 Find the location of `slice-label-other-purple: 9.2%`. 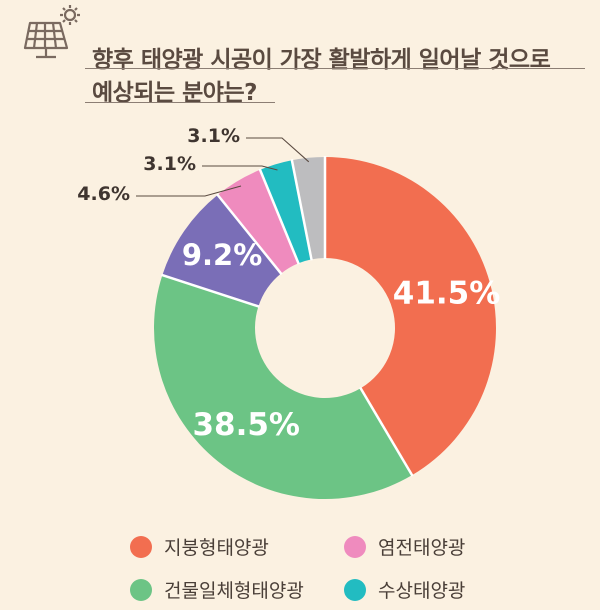

slice-label-other-purple: 9.2% is located at coordinates (222, 255).